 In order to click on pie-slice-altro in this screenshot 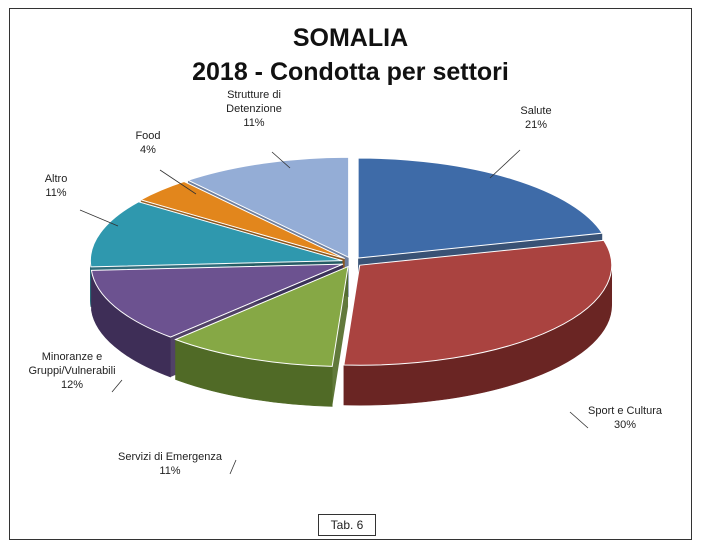, I will do `click(216, 234)`.